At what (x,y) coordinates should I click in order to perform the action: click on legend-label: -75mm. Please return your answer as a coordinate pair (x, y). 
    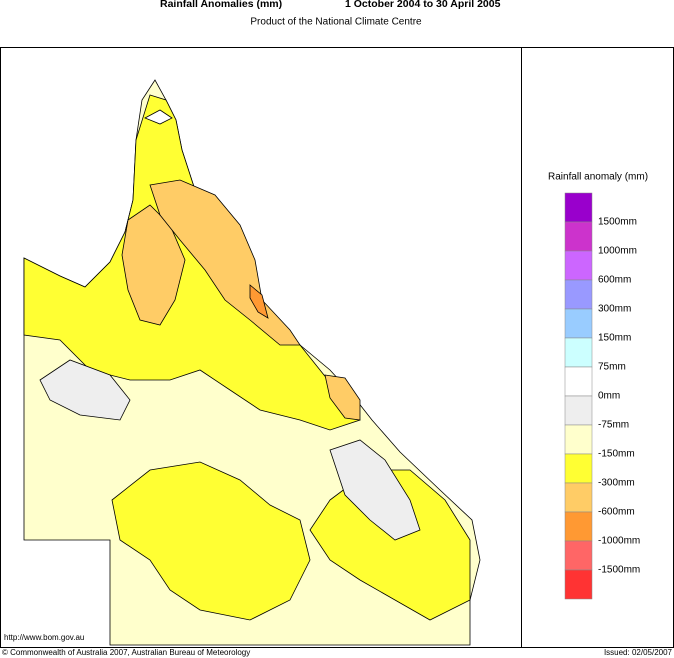
    Looking at the image, I should click on (613, 425).